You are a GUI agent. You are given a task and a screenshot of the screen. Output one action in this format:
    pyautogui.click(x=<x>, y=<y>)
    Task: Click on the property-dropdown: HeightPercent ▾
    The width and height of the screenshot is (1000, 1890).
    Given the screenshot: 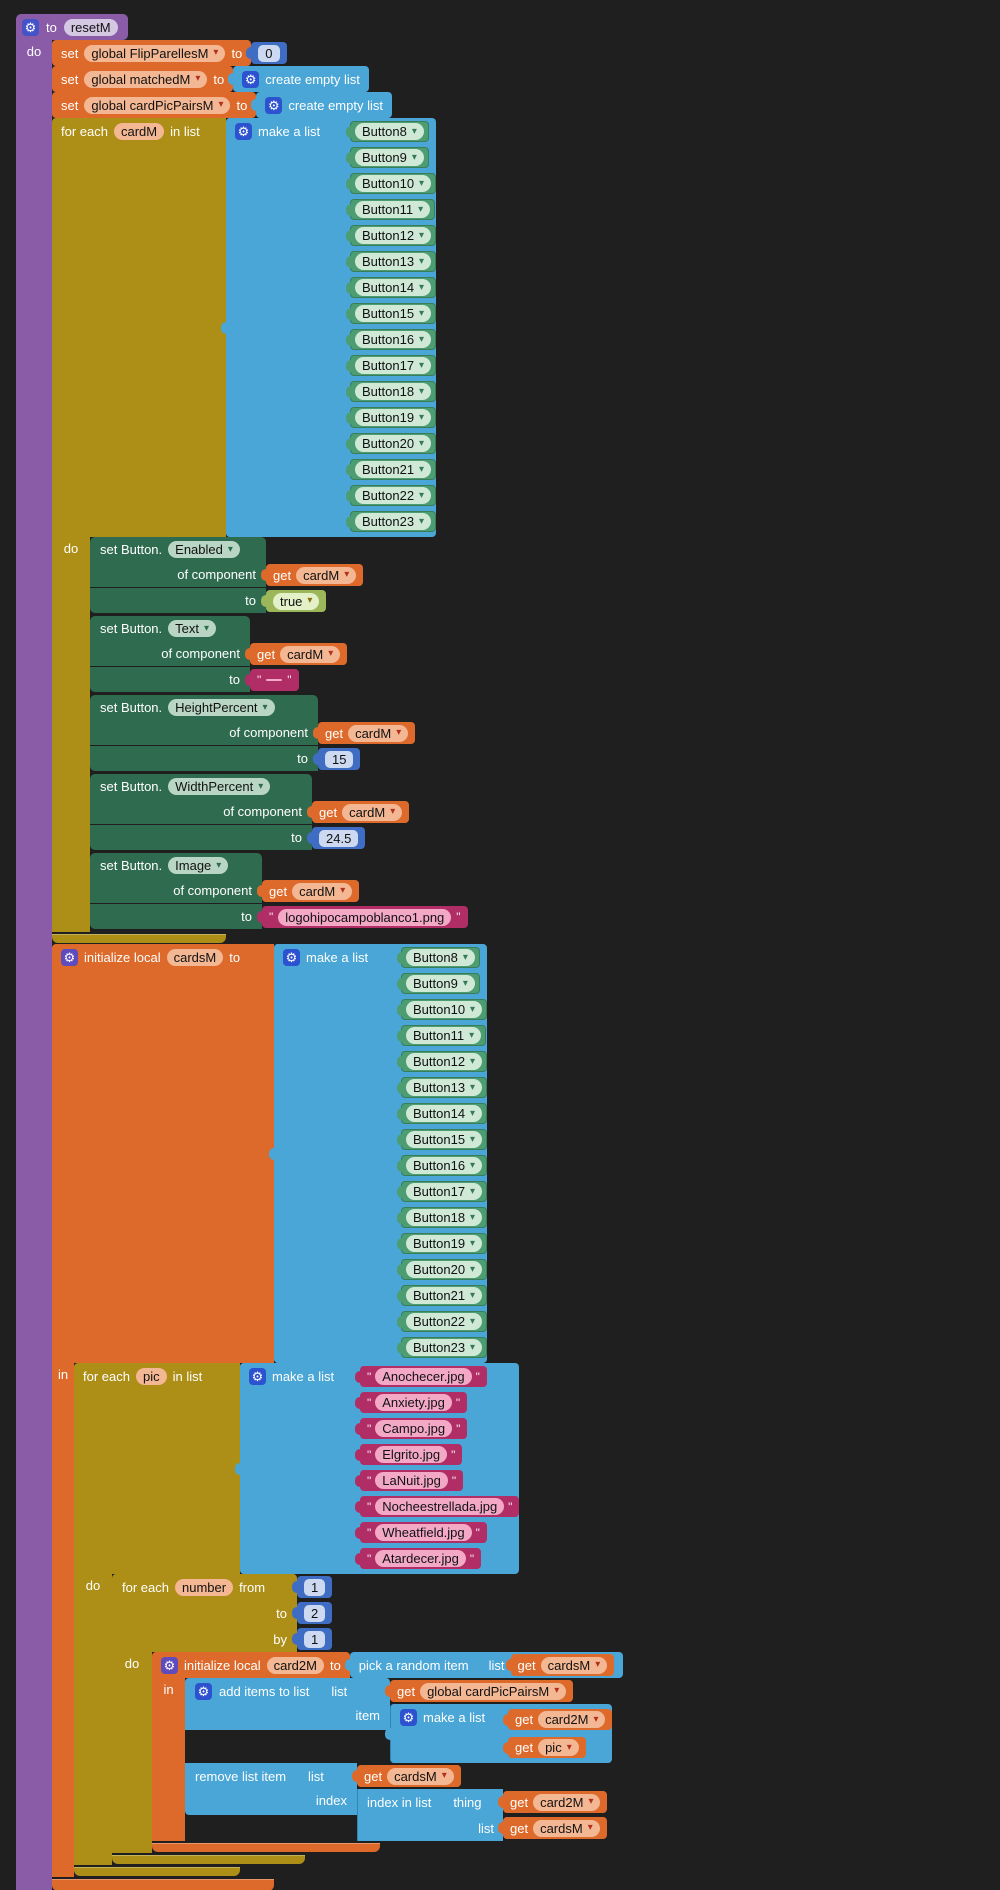 What is the action you would take?
    pyautogui.click(x=221, y=707)
    